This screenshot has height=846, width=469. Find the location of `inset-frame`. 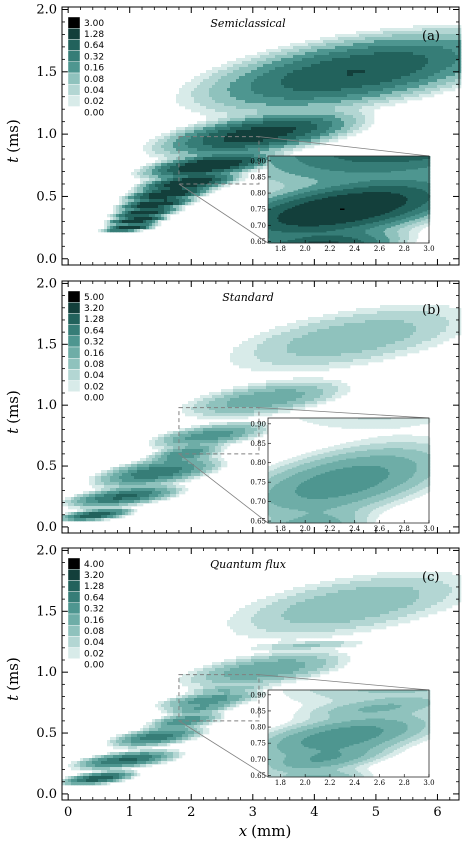

inset-frame is located at coordinates (348, 733).